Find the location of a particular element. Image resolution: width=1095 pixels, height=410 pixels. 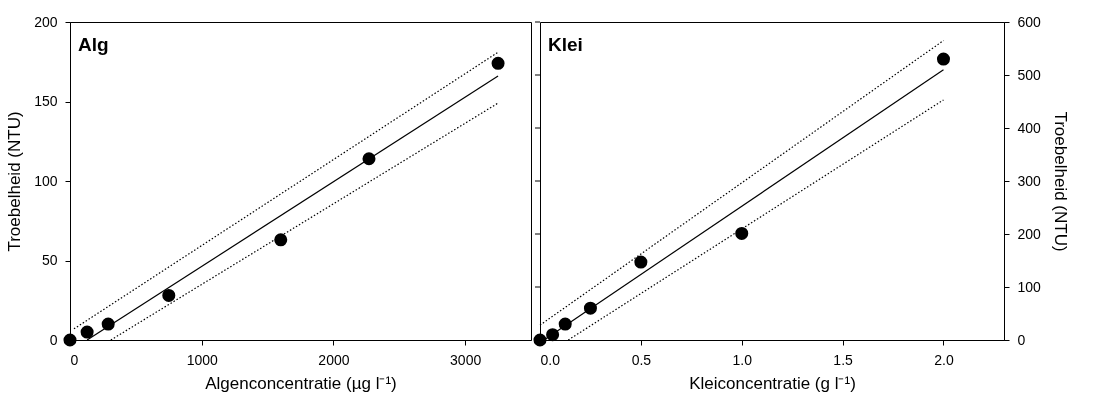

y2-tick-label: 200 is located at coordinates (1029, 233).